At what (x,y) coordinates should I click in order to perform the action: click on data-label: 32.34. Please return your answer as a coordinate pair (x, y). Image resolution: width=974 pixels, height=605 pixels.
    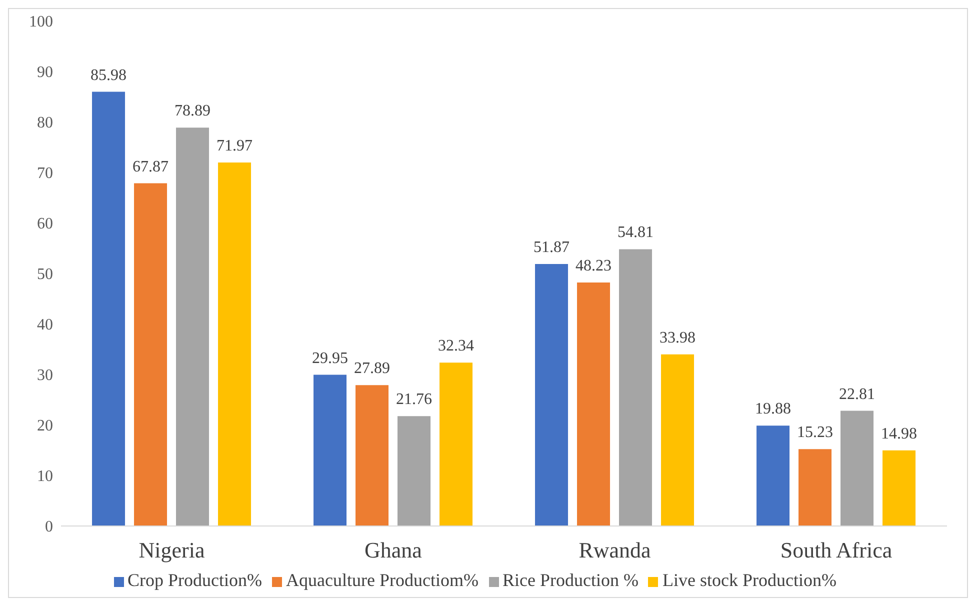
    Looking at the image, I should click on (456, 346).